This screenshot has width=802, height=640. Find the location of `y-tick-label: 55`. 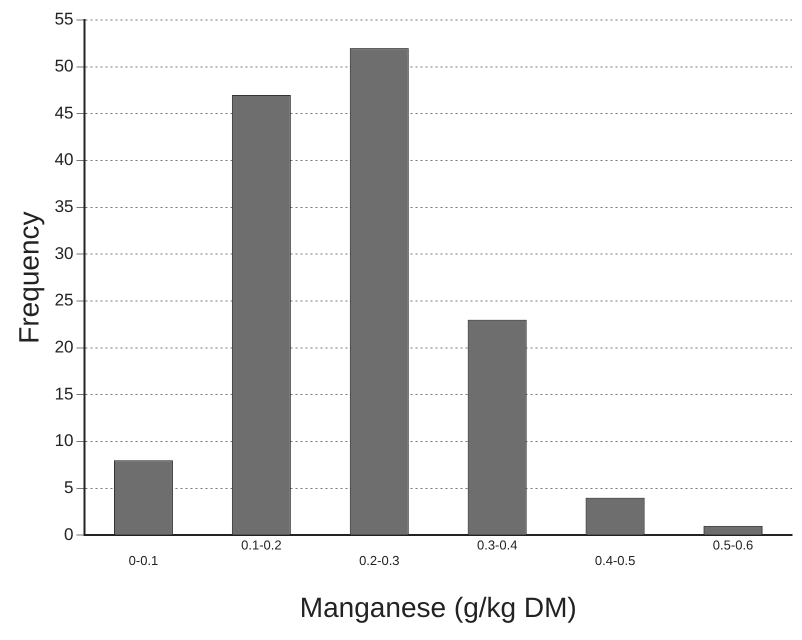

y-tick-label: 55 is located at coordinates (64, 19).